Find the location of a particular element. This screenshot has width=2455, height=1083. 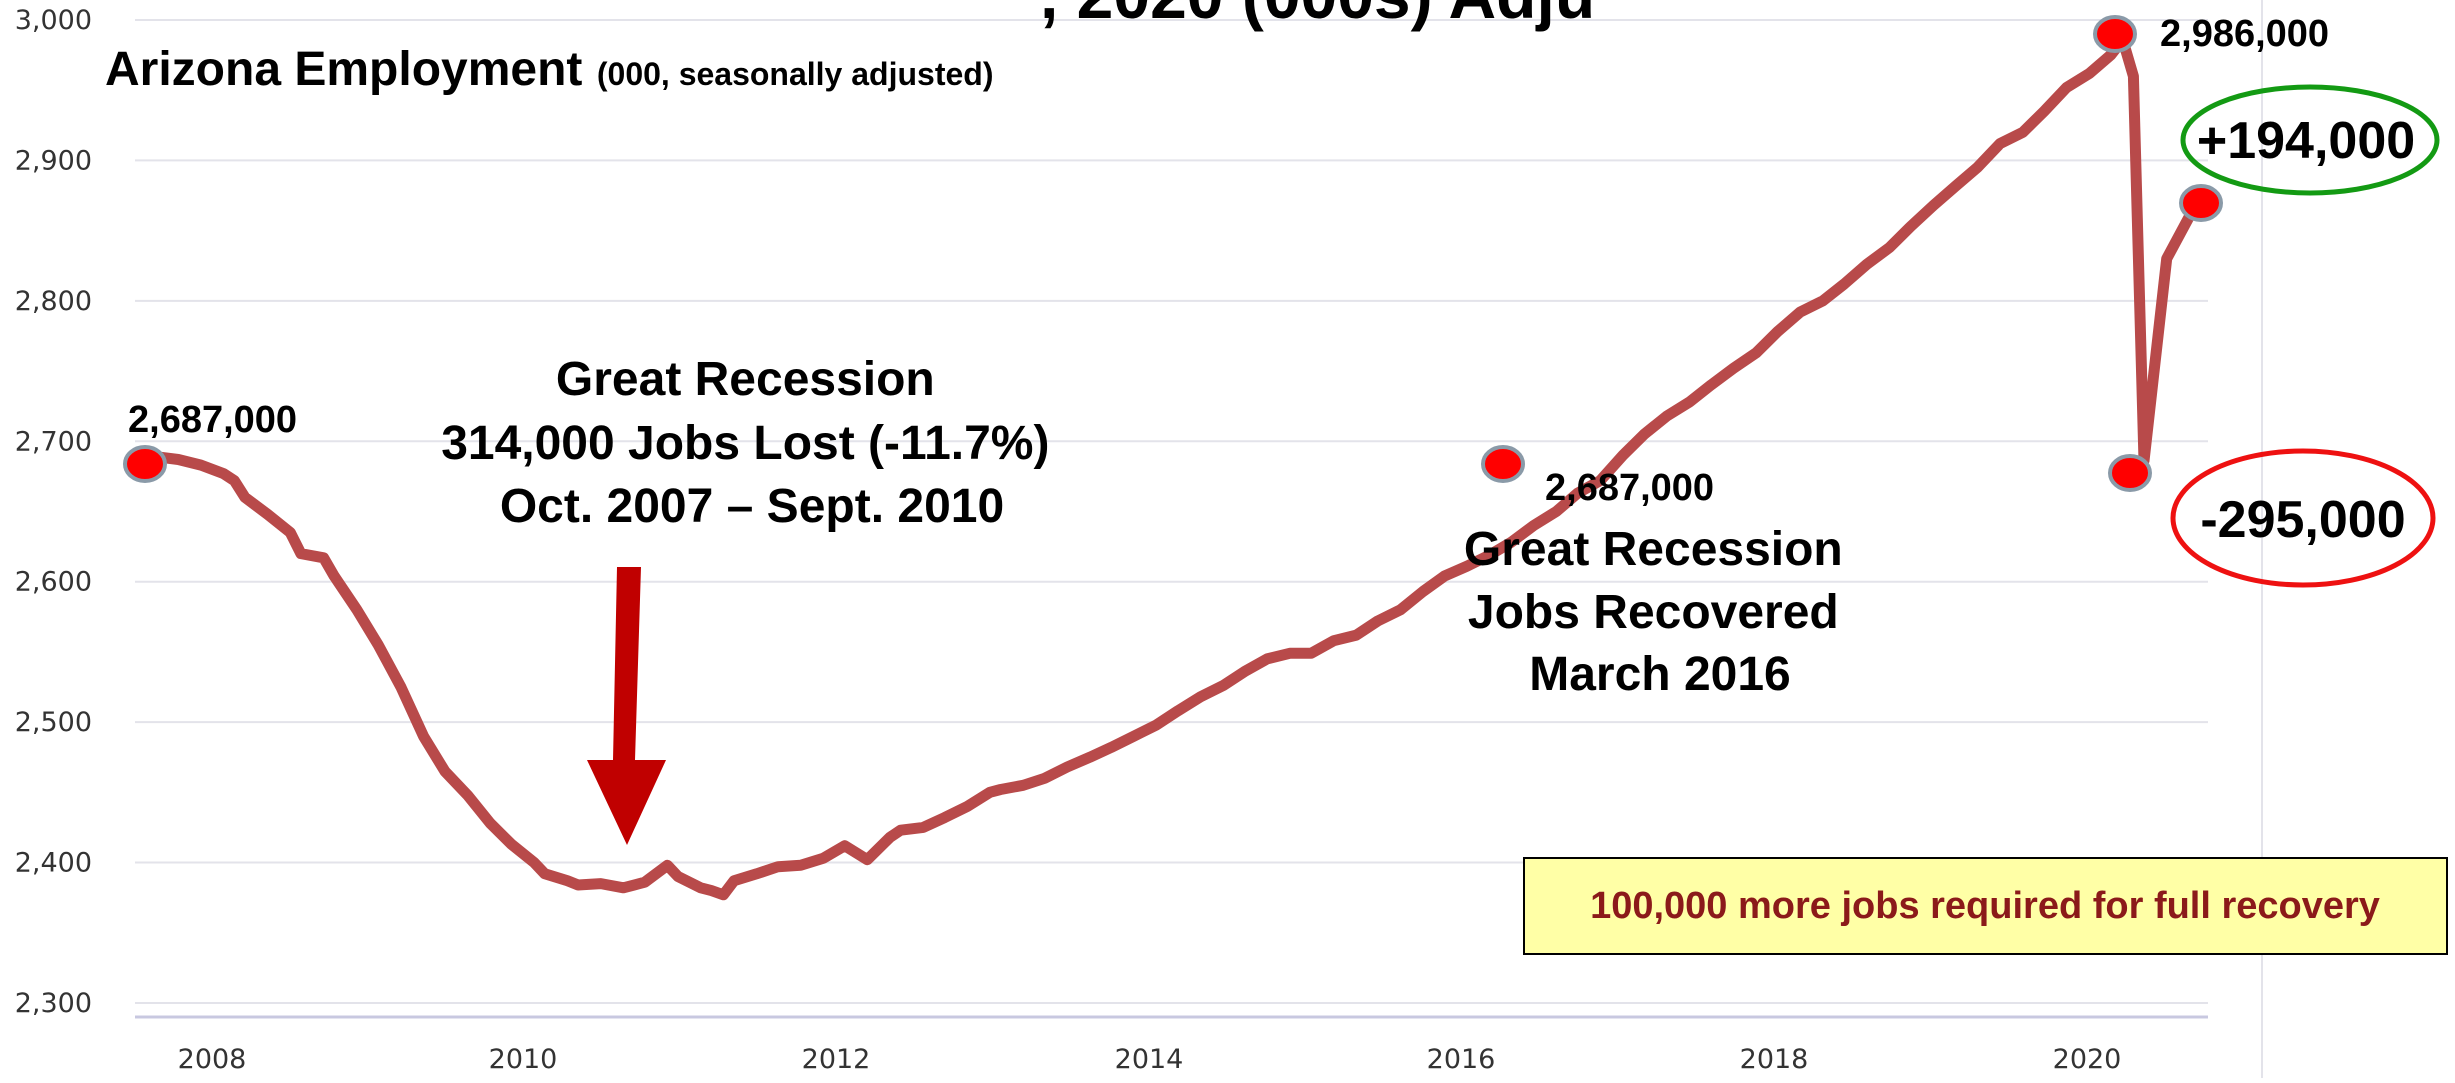

x-tick-label: 2014 is located at coordinates (1149, 1059).